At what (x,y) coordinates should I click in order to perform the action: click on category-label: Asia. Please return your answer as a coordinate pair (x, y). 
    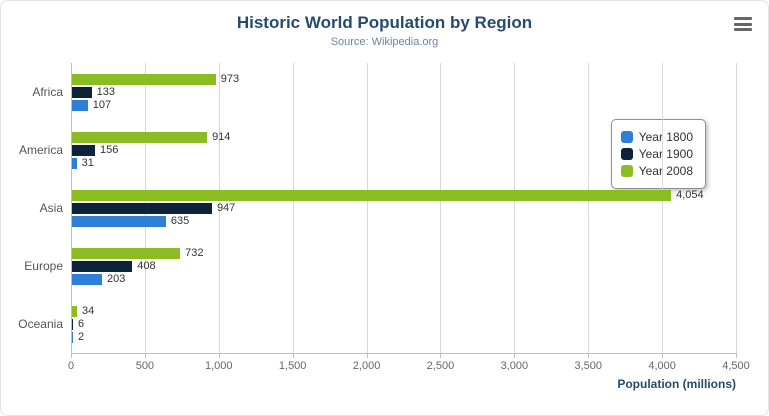
    Looking at the image, I should click on (51, 208).